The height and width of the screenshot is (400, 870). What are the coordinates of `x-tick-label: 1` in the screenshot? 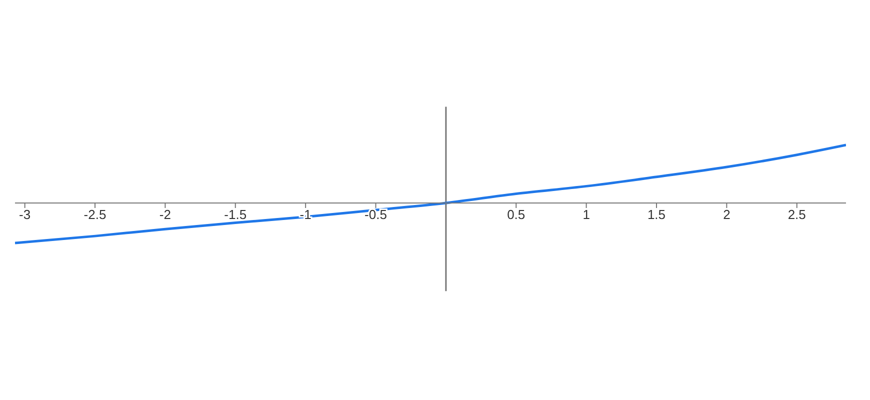 It's located at (586, 214).